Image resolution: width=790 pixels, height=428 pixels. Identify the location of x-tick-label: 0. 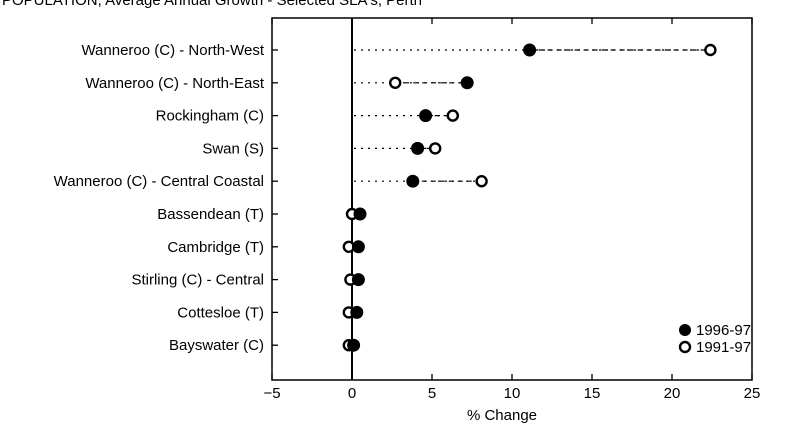
(352, 393).